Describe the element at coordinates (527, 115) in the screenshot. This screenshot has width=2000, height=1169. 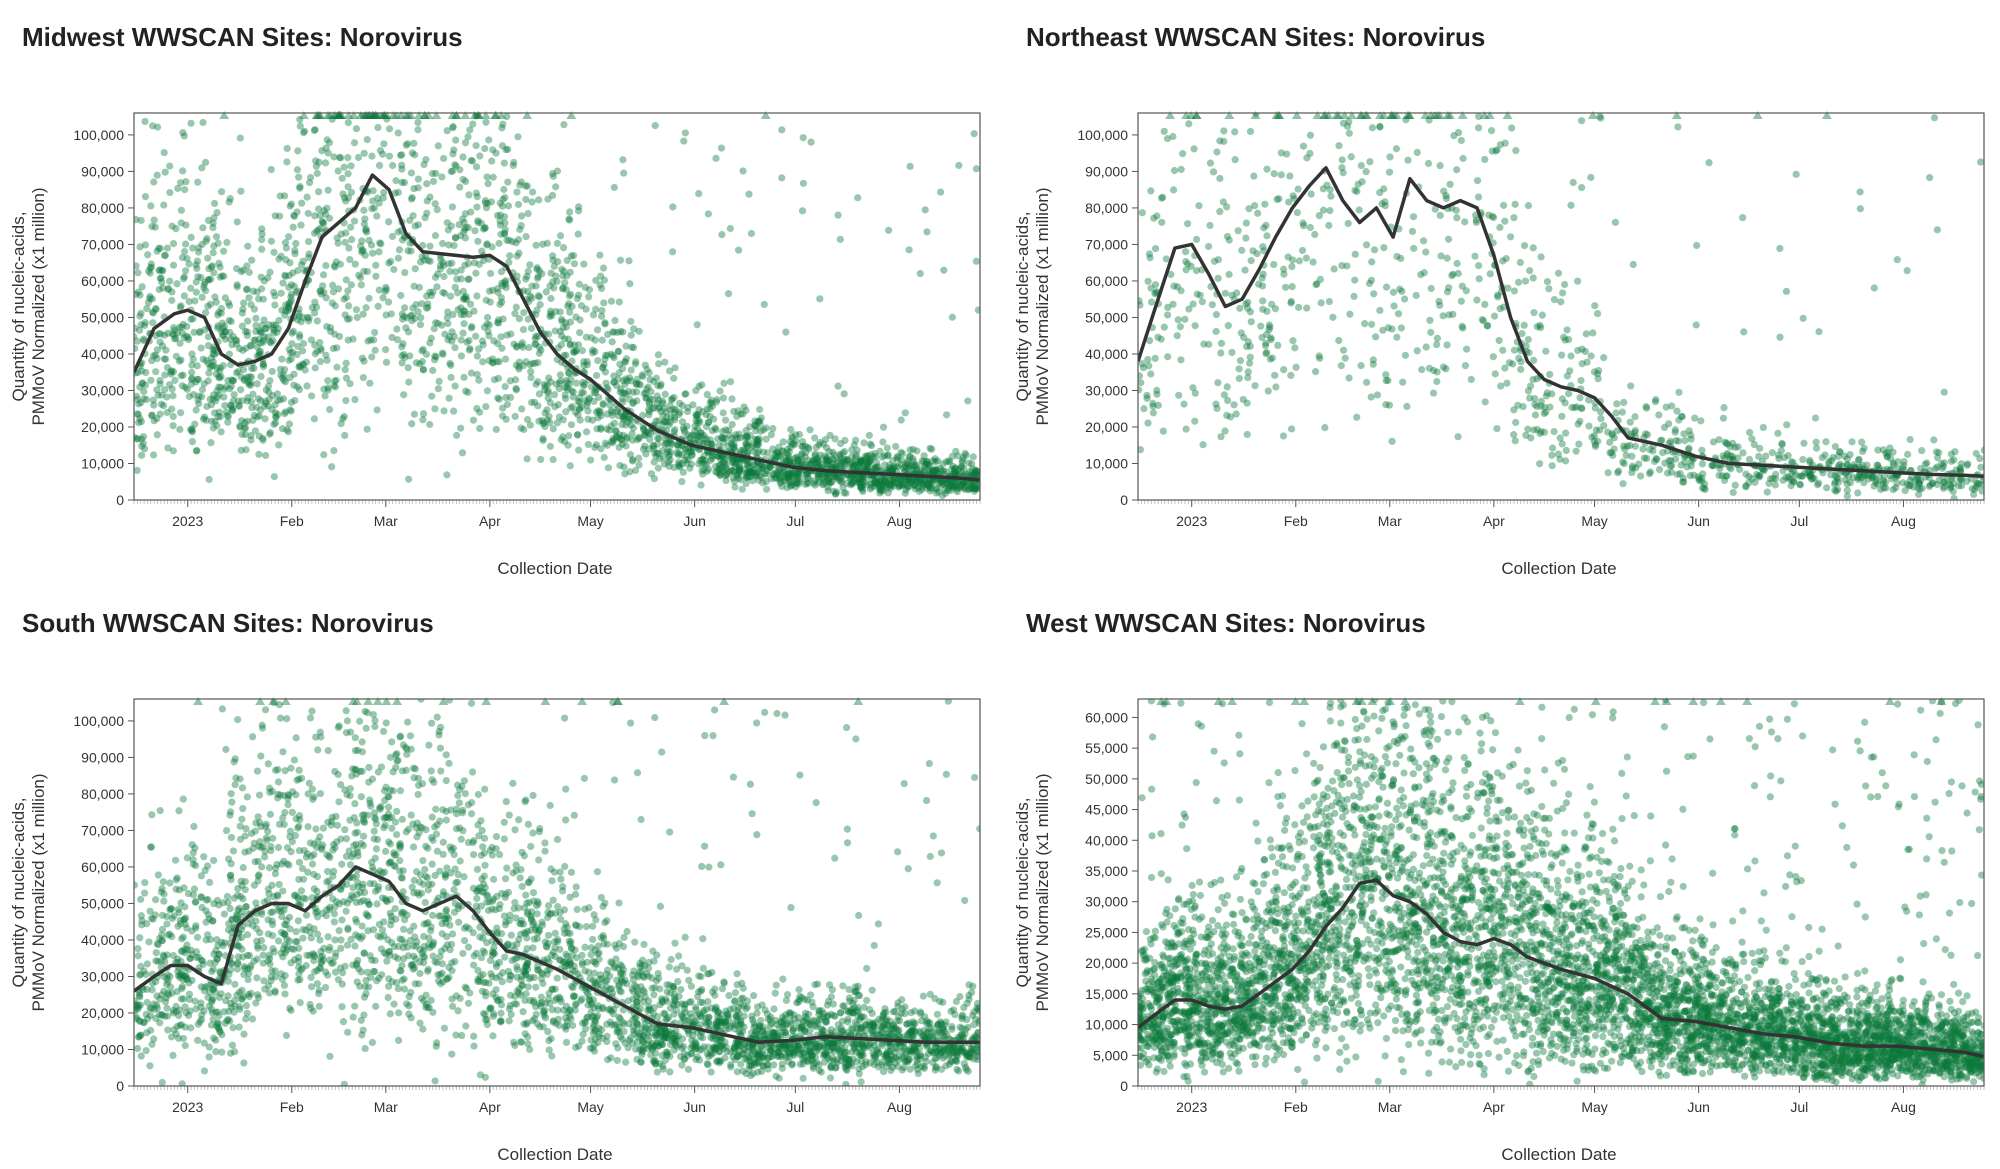
I see `above-range-marker` at that location.